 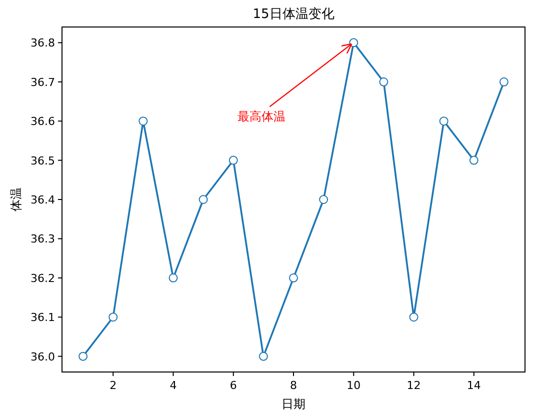 What do you see at coordinates (294, 404) in the screenshot?
I see `x-axis-title: 日期` at bounding box center [294, 404].